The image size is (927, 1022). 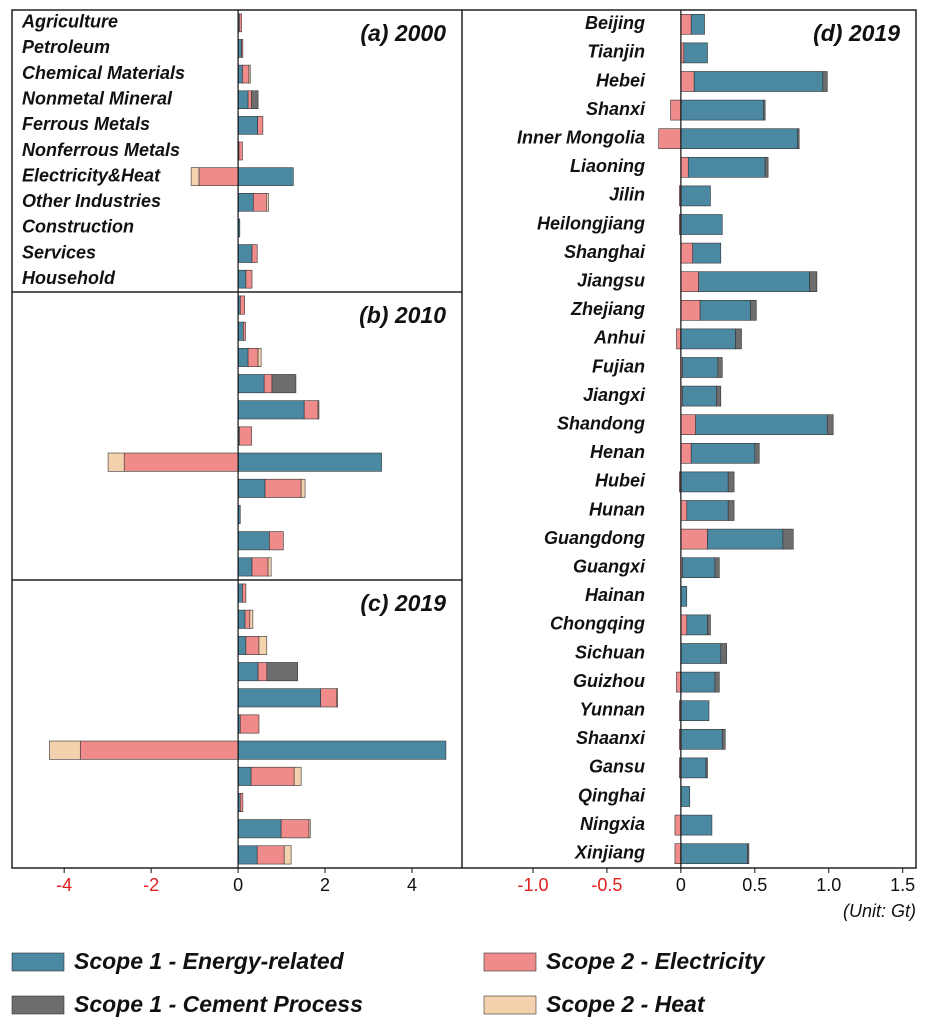 What do you see at coordinates (91, 201) in the screenshot?
I see `category-label: Other Industries` at bounding box center [91, 201].